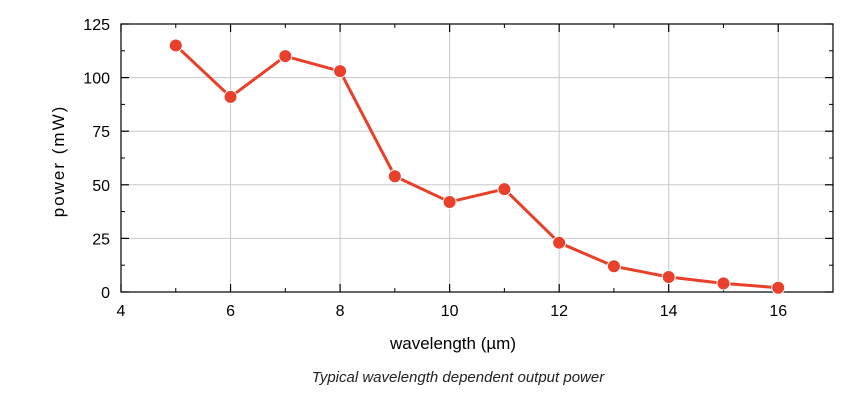  Describe the element at coordinates (96, 79) in the screenshot. I see `y-tick-label: 100` at that location.